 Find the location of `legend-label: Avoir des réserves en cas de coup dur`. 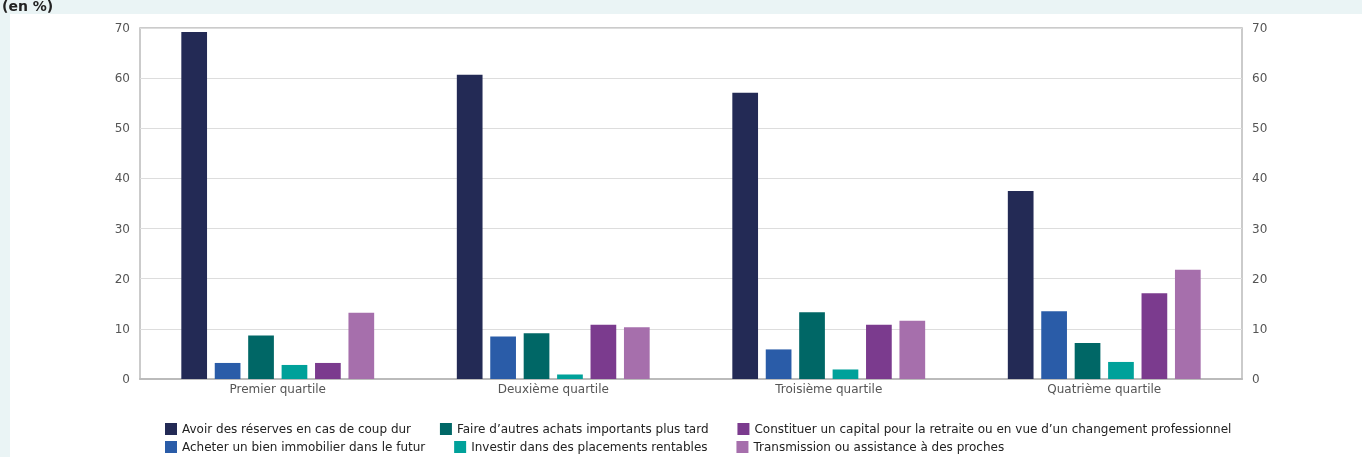

legend-label: Avoir des réserves en cas de coup dur is located at coordinates (308, 429).